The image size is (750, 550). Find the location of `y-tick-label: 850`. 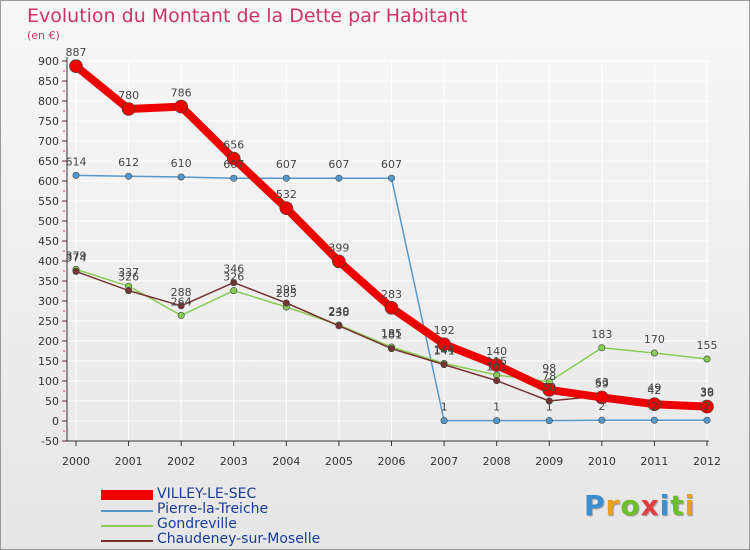

y-tick-label: 850 is located at coordinates (48, 81).